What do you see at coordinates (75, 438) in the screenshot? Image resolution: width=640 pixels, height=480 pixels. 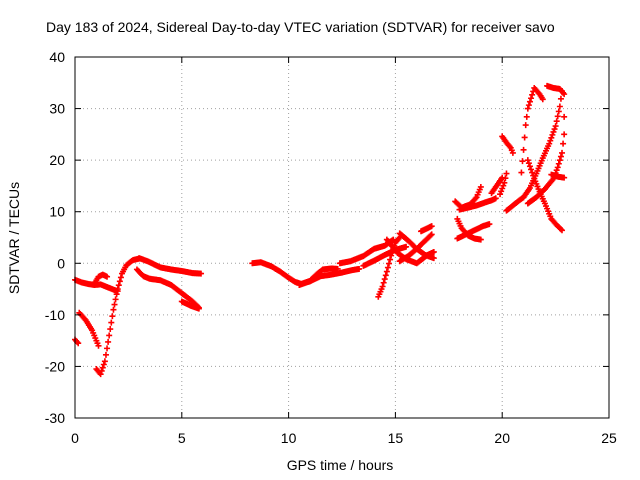 I see `x-tick-label: 0` at bounding box center [75, 438].